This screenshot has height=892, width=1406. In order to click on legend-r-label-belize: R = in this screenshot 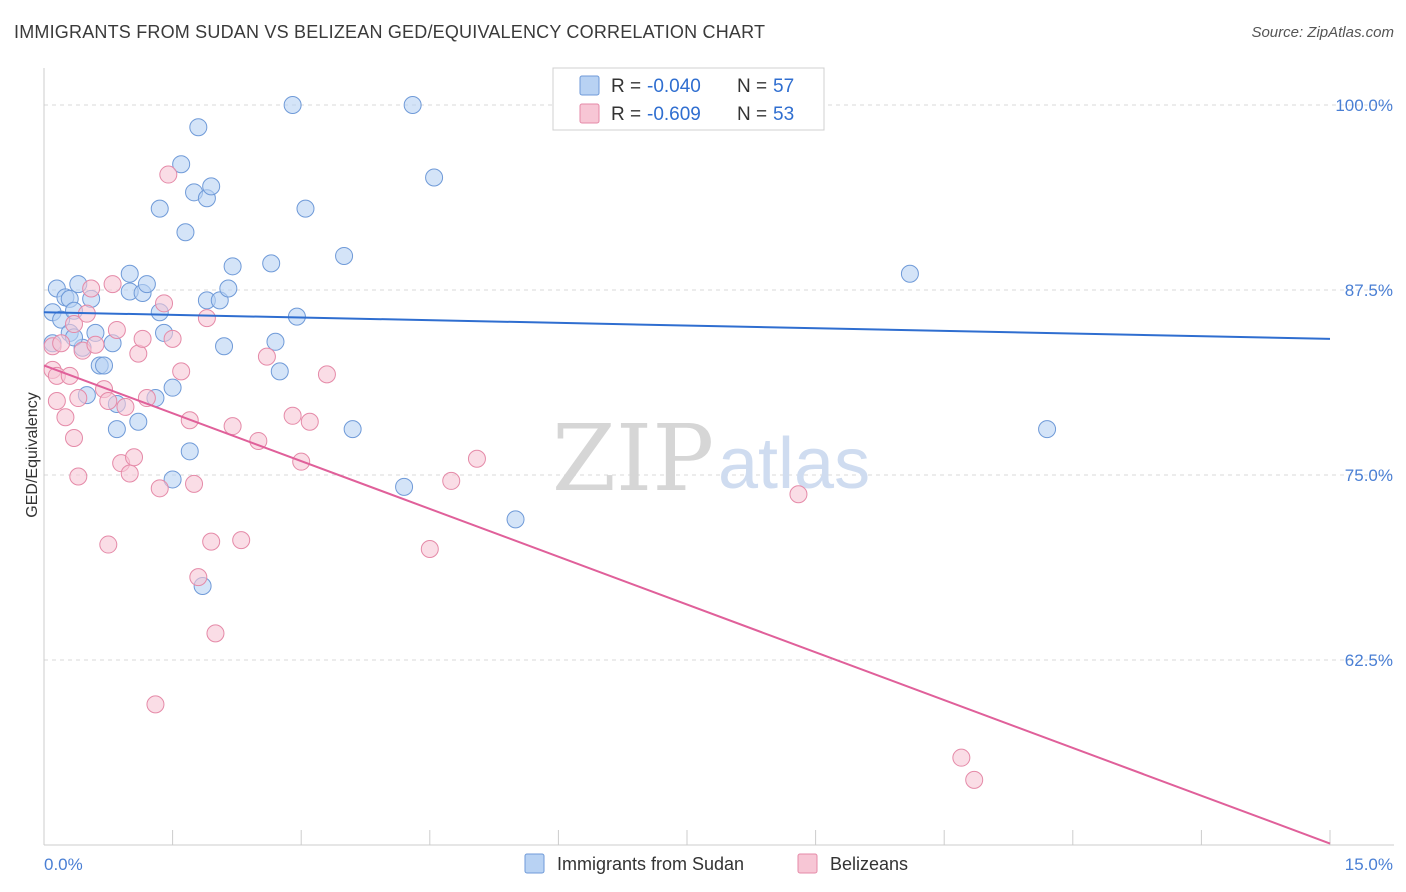, I will do `click(626, 114)`.